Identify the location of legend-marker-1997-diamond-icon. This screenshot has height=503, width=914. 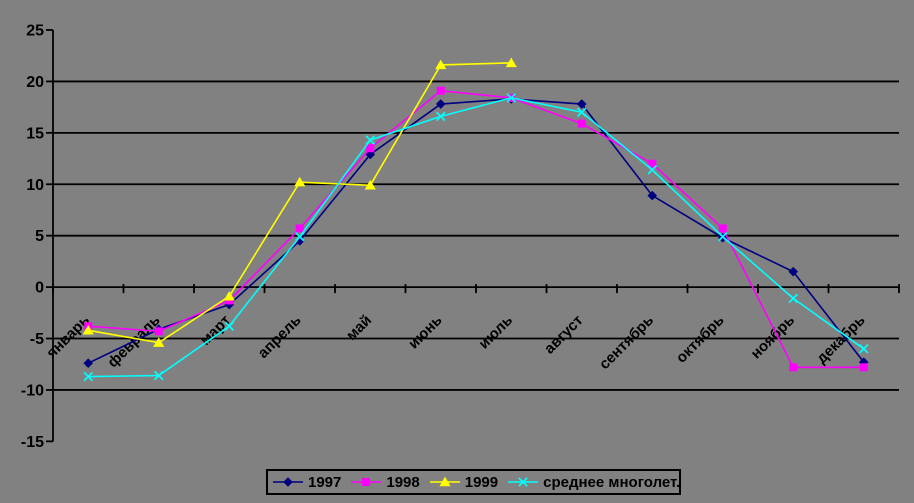
(288, 482).